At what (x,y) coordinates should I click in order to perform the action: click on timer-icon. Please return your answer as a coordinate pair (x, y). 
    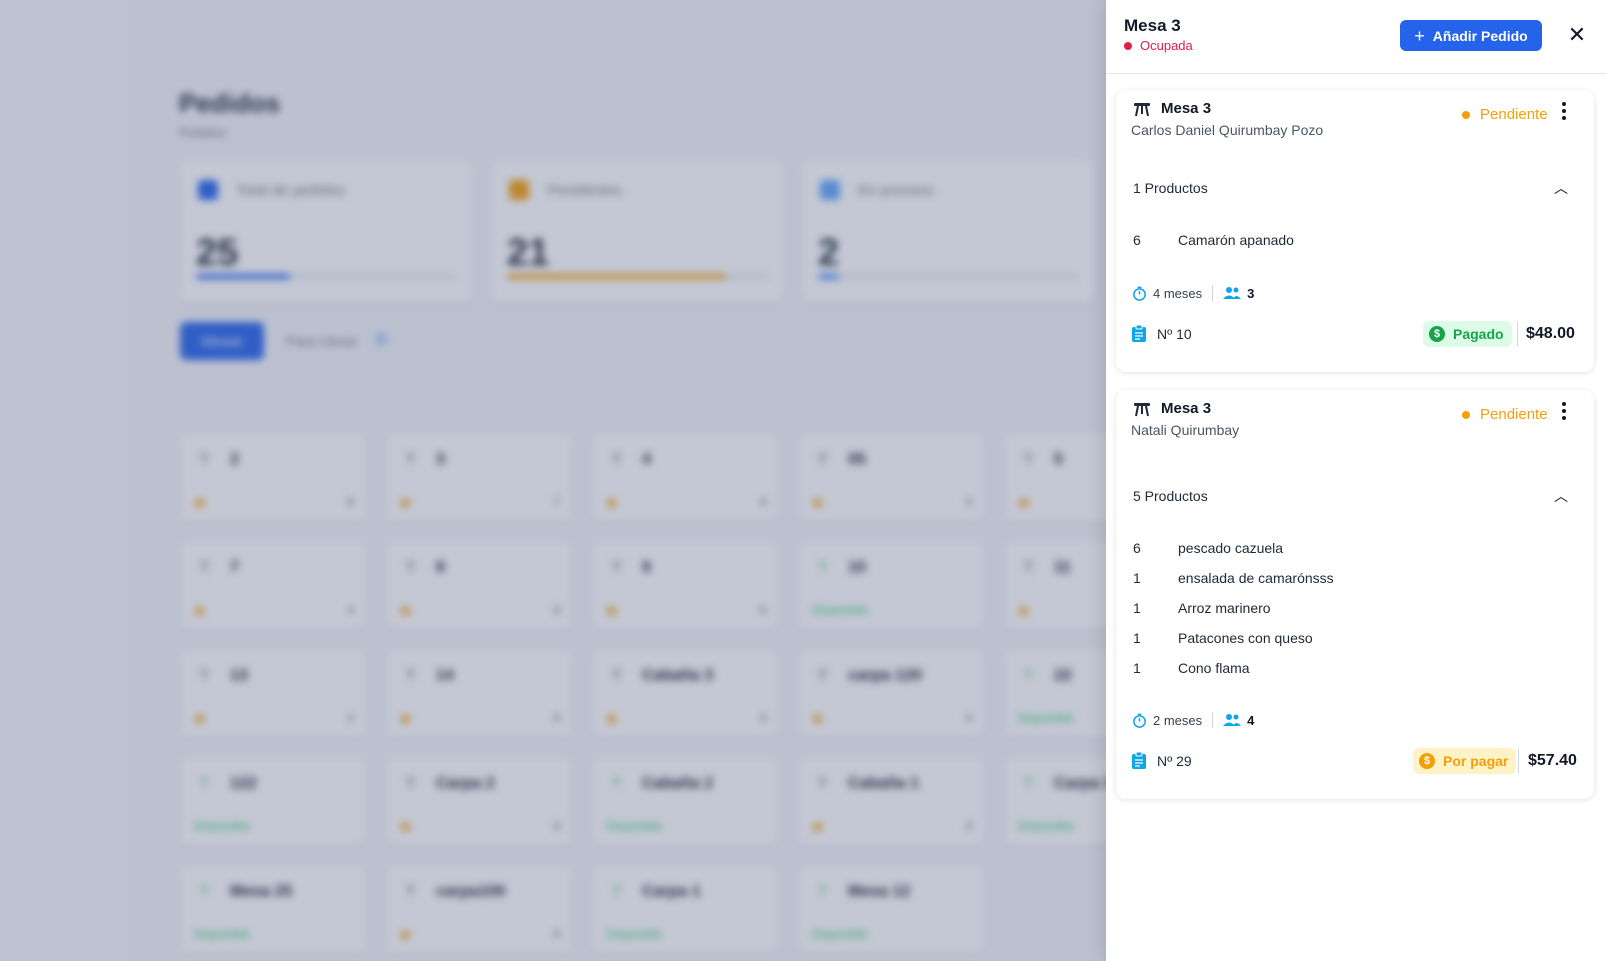
    Looking at the image, I should click on (1139, 293).